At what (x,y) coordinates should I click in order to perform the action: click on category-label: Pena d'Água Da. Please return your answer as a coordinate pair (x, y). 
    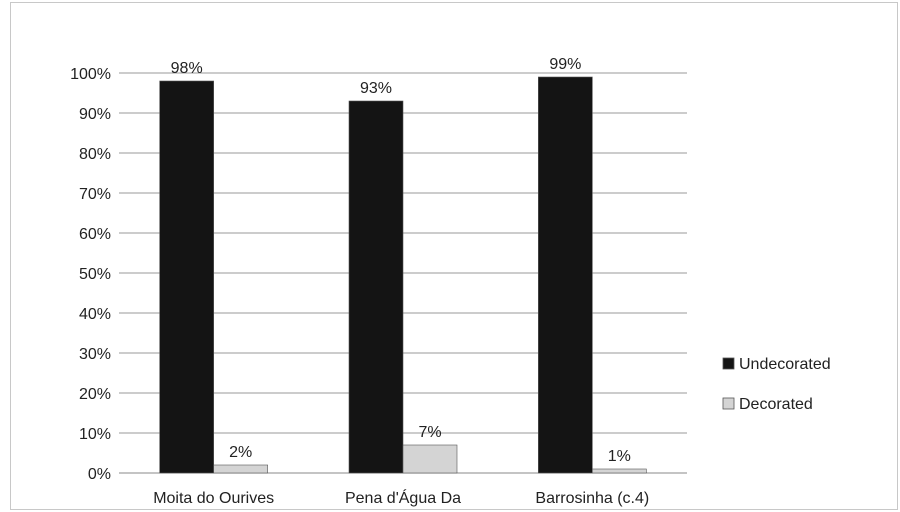
    Looking at the image, I should click on (403, 497).